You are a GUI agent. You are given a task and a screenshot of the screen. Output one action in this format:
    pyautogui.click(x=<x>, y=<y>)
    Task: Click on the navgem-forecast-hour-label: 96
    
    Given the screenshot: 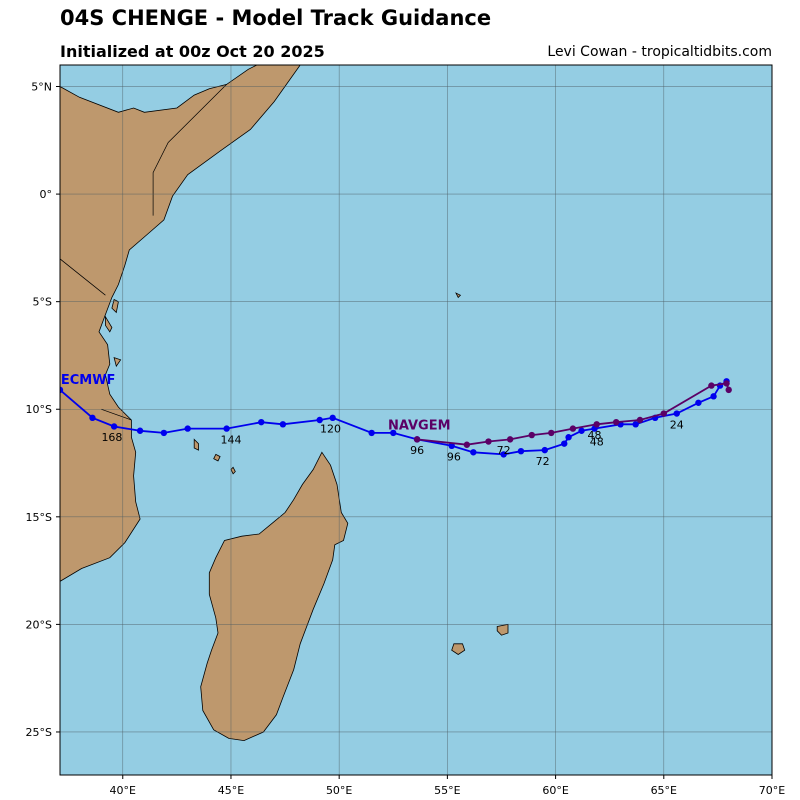 What is the action you would take?
    pyautogui.click(x=417, y=450)
    